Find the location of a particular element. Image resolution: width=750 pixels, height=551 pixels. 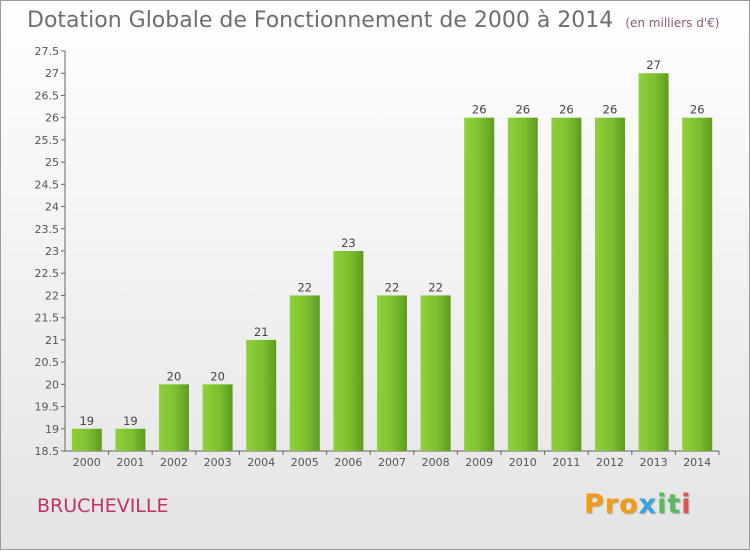

data-label-2002: 20 is located at coordinates (174, 376).